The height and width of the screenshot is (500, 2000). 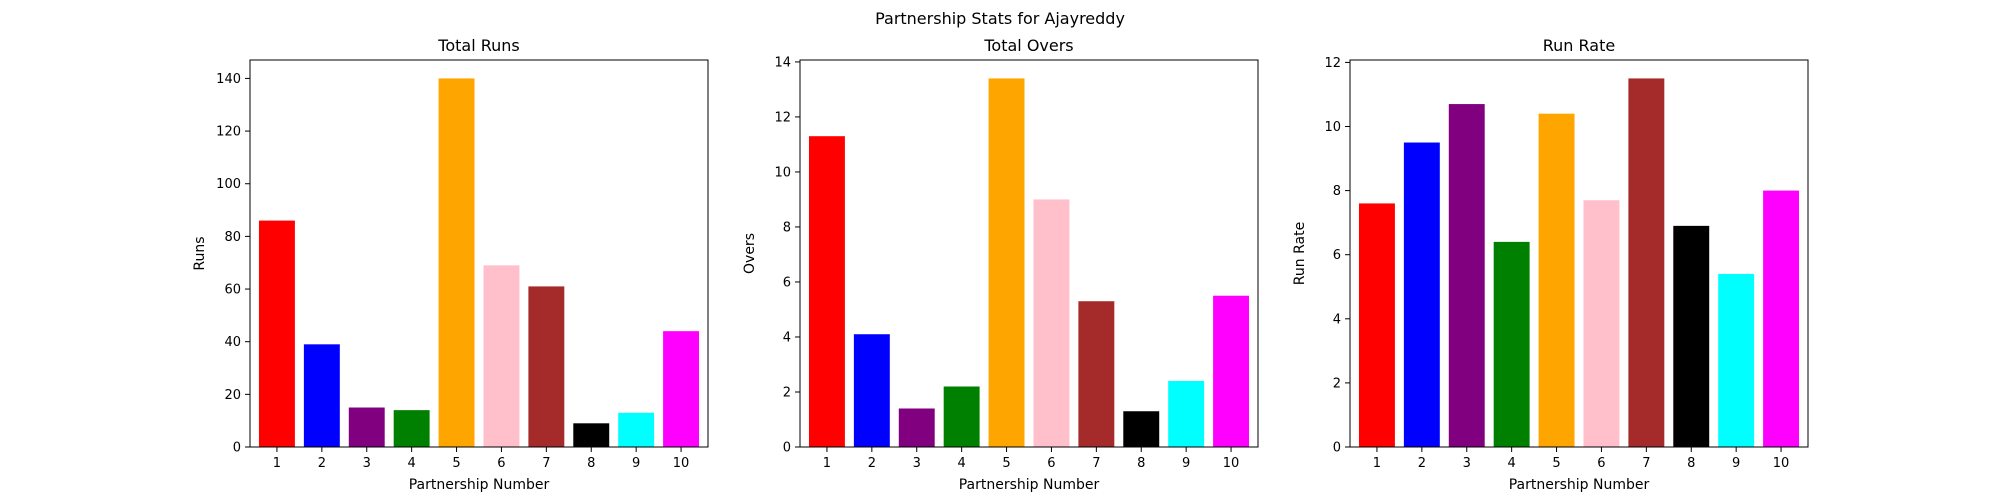 I want to click on chart-title: Total Runs, so click(x=478, y=45).